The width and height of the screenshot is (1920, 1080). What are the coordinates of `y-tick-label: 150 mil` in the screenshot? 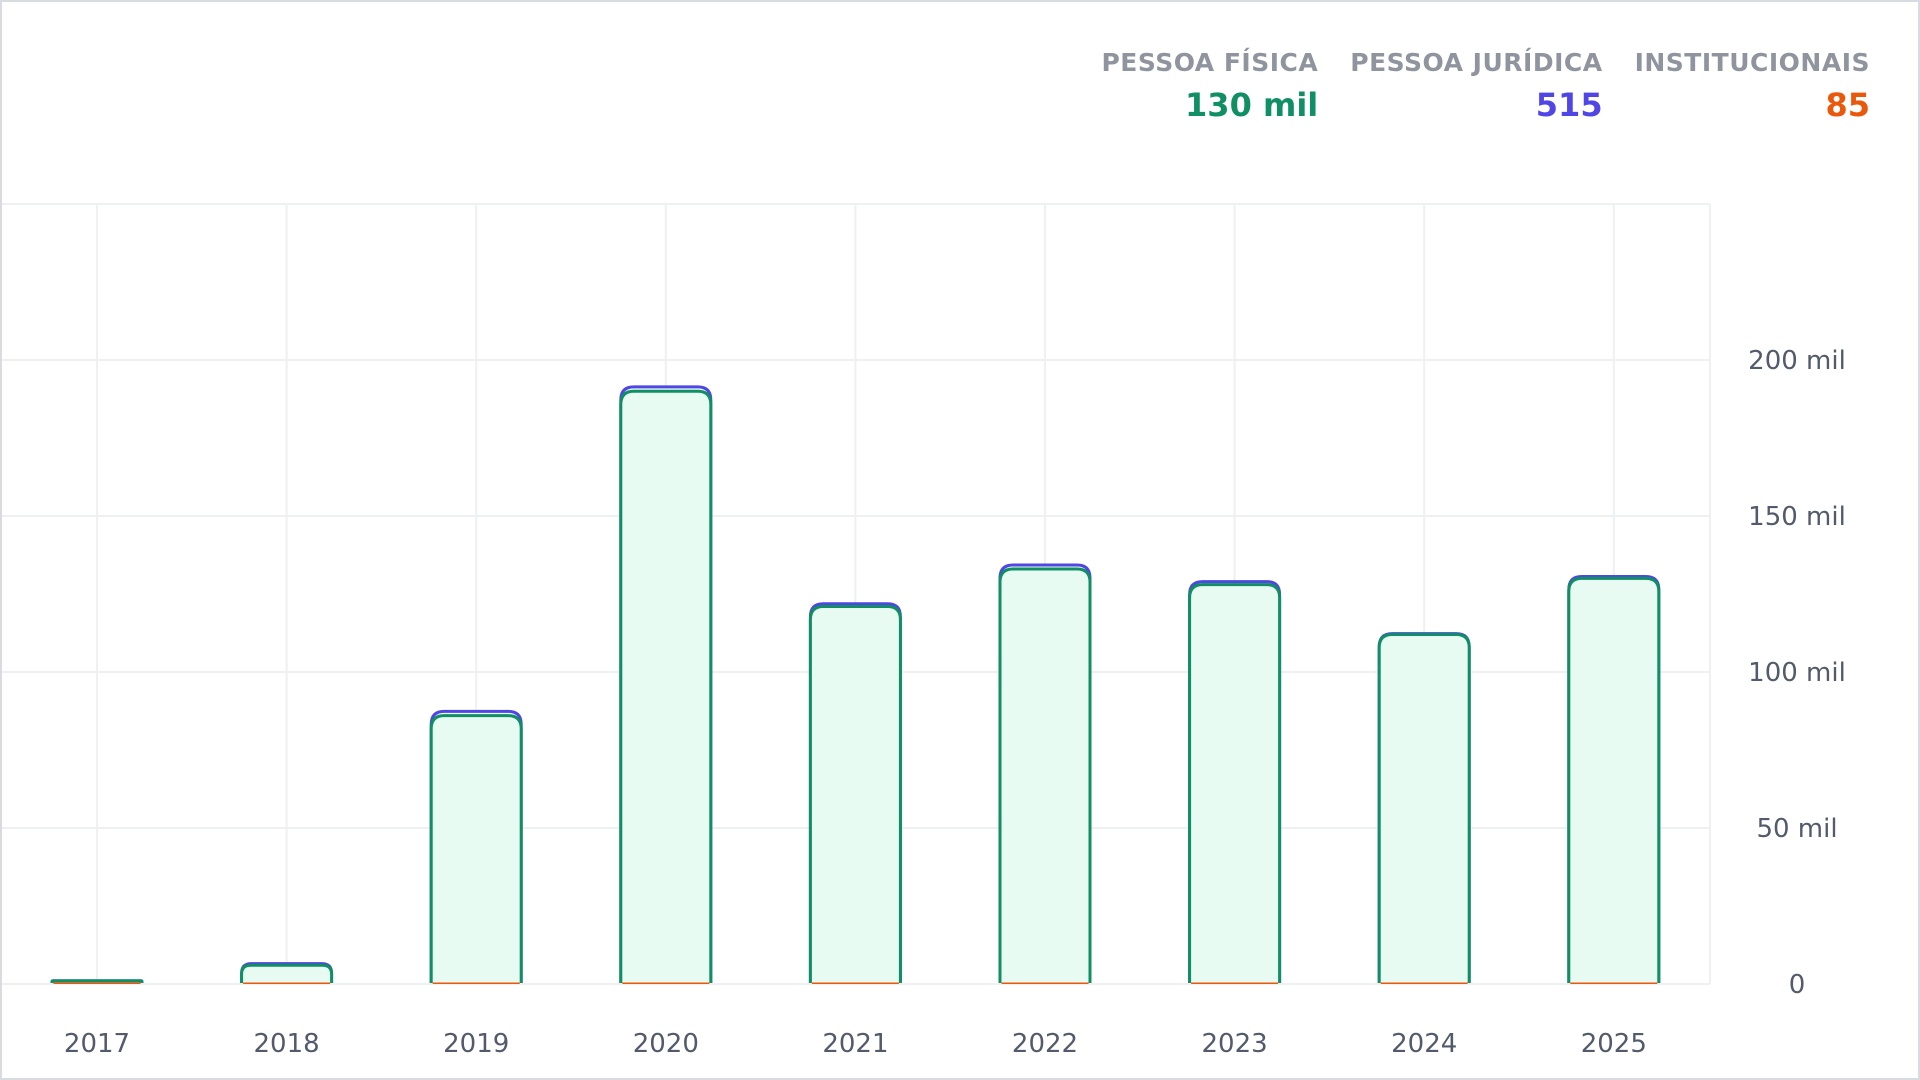 It's located at (1797, 517).